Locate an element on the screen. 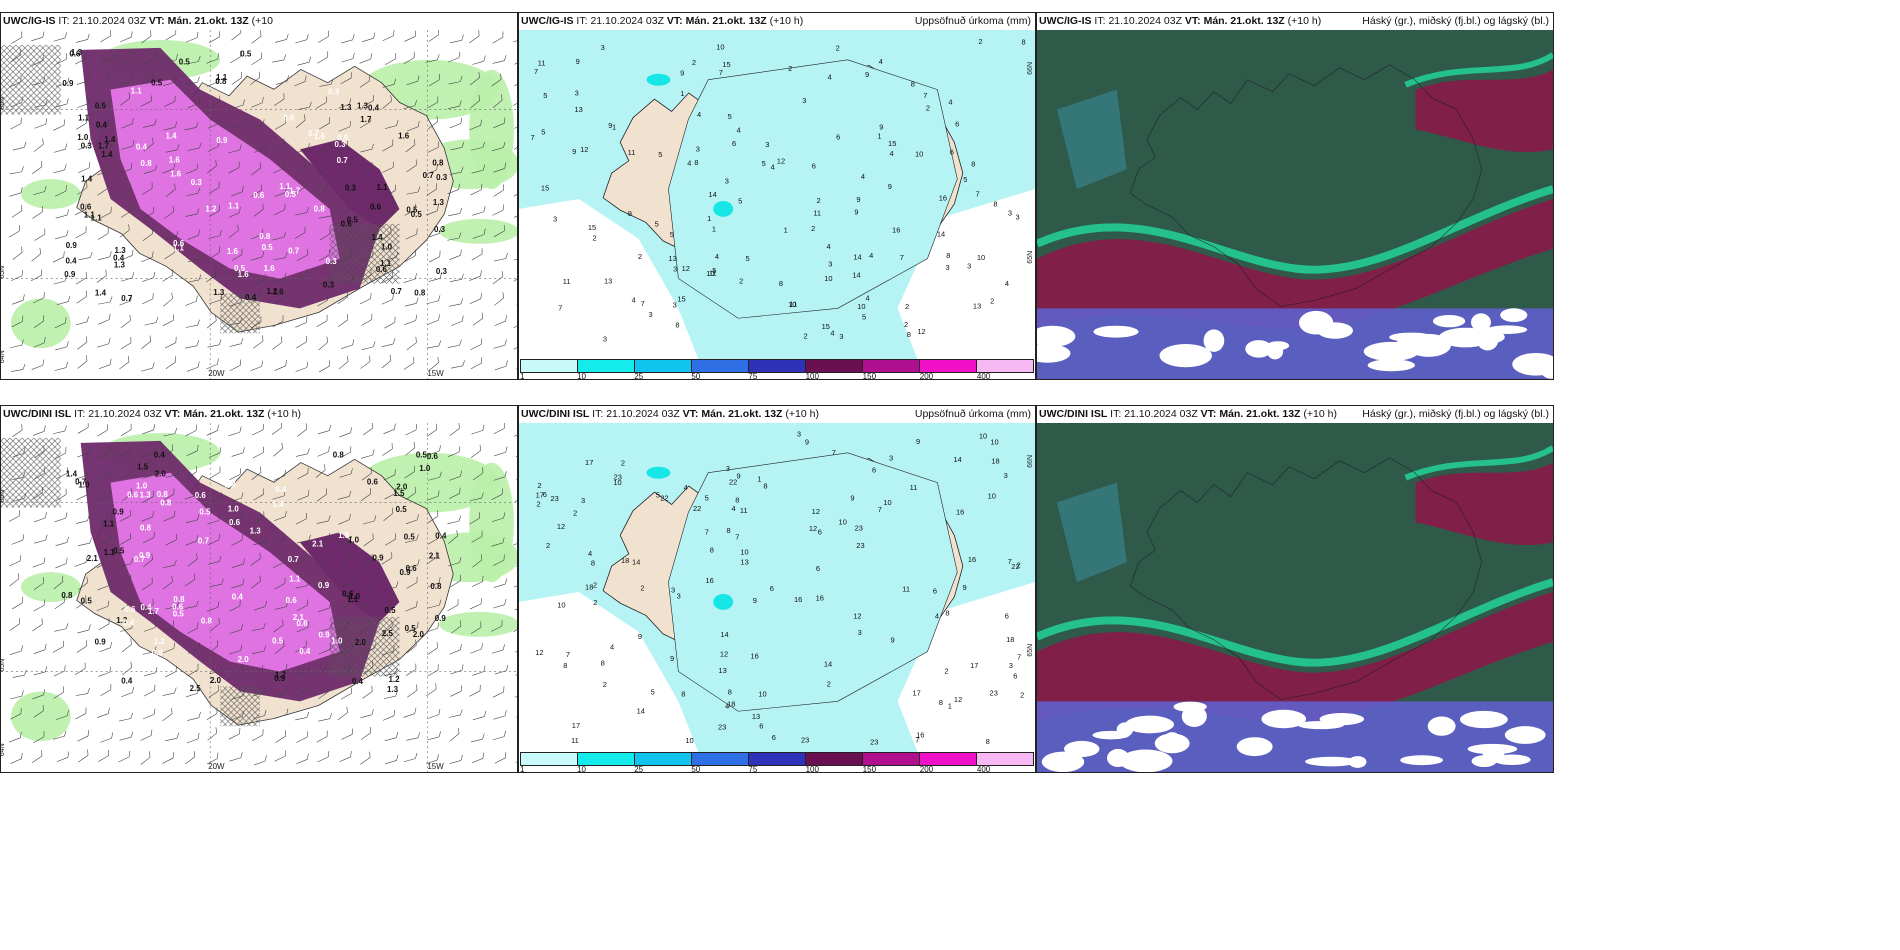  precip-amount-label: 10 is located at coordinates (744, 551).